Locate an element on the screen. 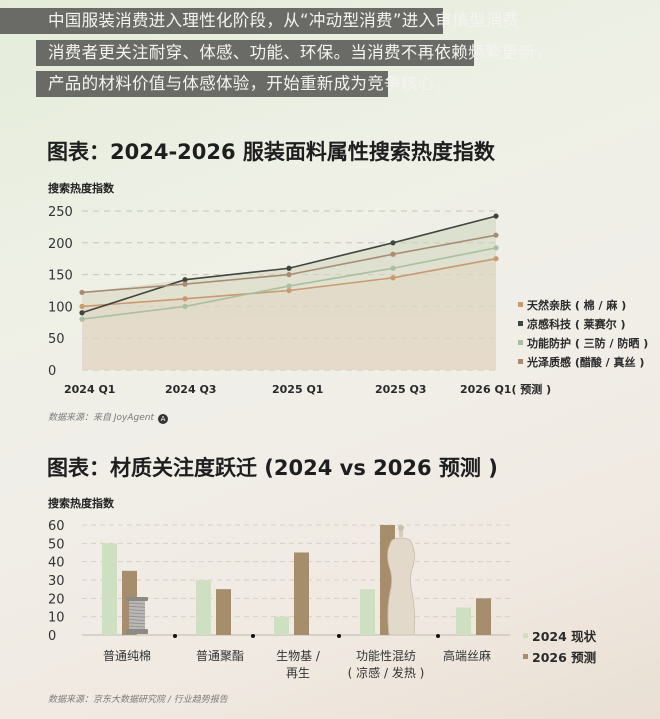 This screenshot has width=660, height=719. svg-text: 高端丝麻 is located at coordinates (467, 655).